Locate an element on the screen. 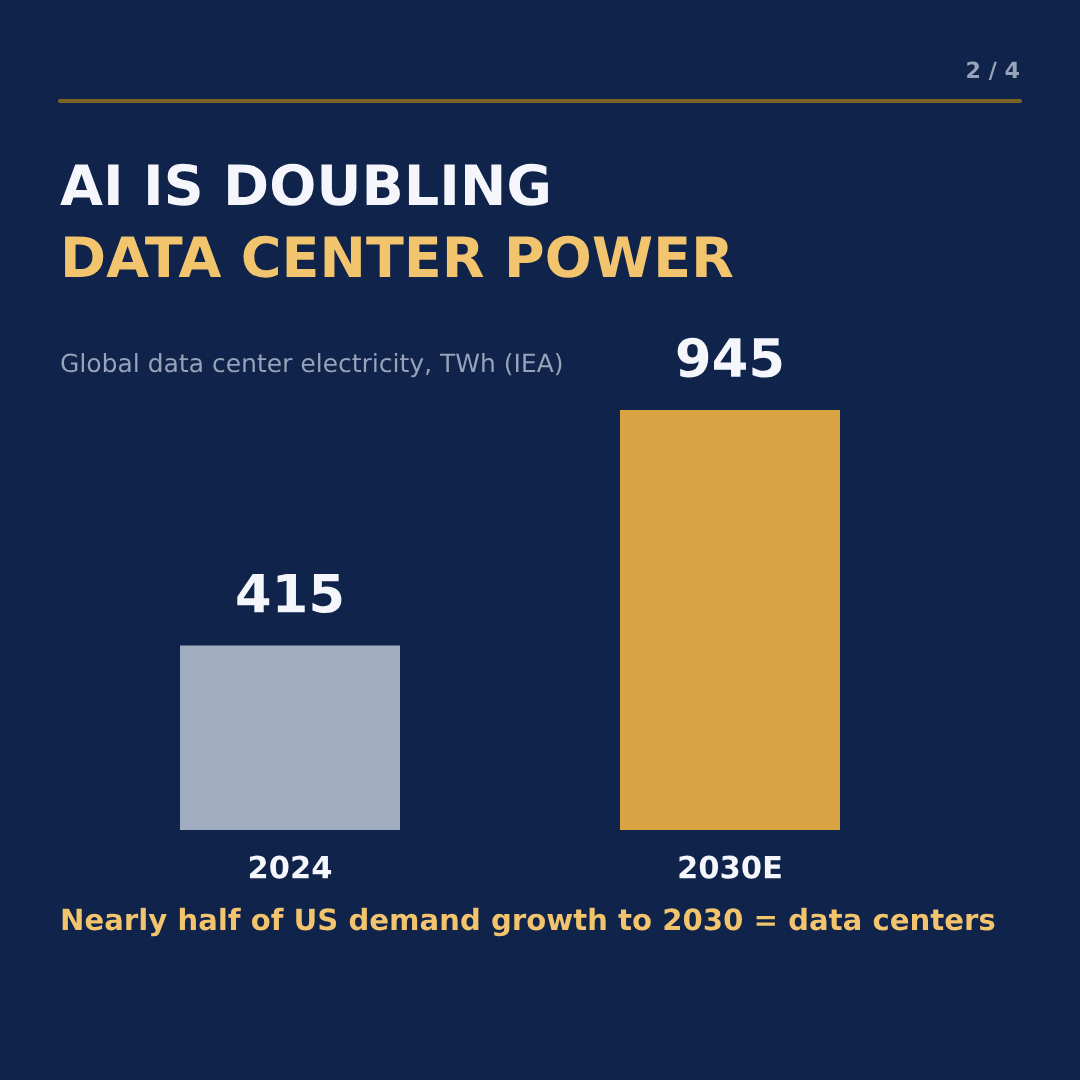 Image resolution: width=1080 pixels, height=1080 pixels. text: 2 / 4 is located at coordinates (993, 71).